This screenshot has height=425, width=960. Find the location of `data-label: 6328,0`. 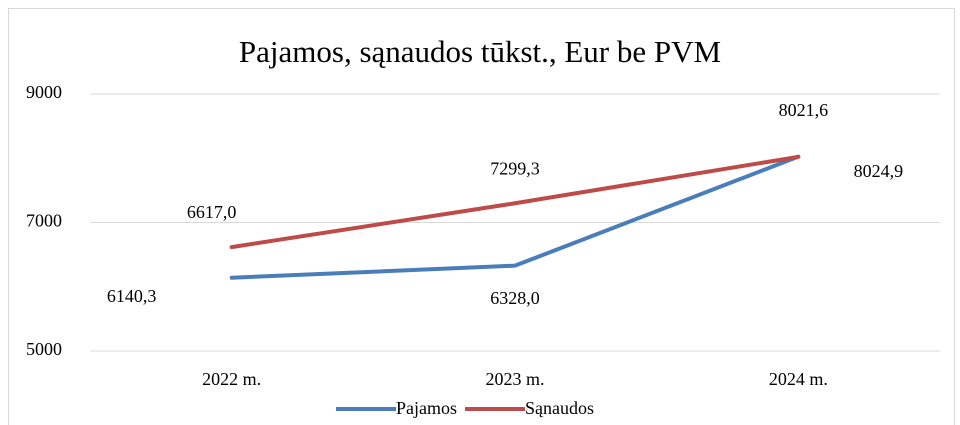

data-label: 6328,0 is located at coordinates (515, 298).